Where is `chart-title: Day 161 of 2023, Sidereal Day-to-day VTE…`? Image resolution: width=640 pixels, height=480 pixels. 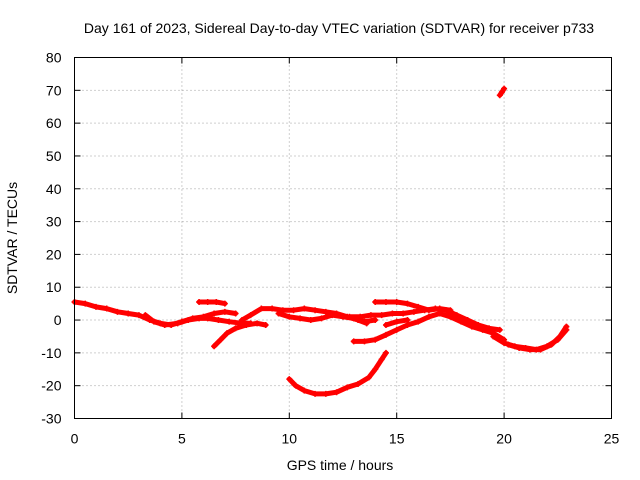 chart-title: Day 161 of 2023, Sidereal Day-to-day VTE… is located at coordinates (339, 28).